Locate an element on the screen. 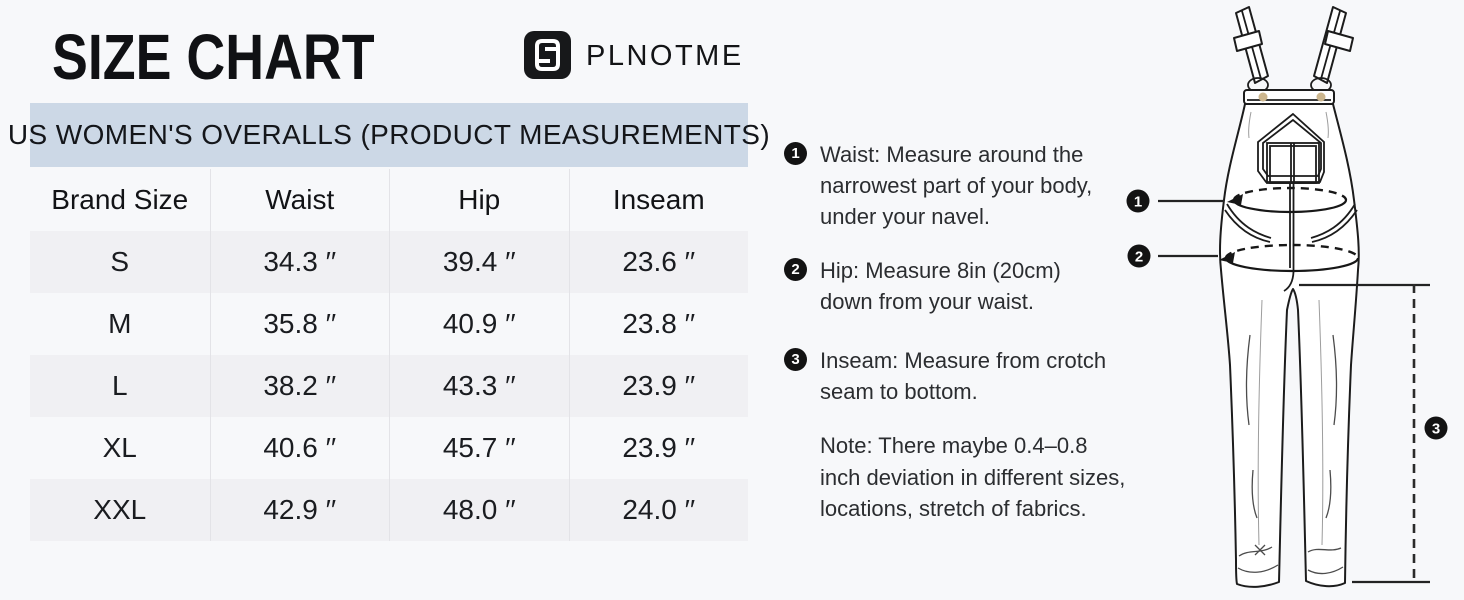  note-line: inch deviation in different sizes, is located at coordinates (973, 477).